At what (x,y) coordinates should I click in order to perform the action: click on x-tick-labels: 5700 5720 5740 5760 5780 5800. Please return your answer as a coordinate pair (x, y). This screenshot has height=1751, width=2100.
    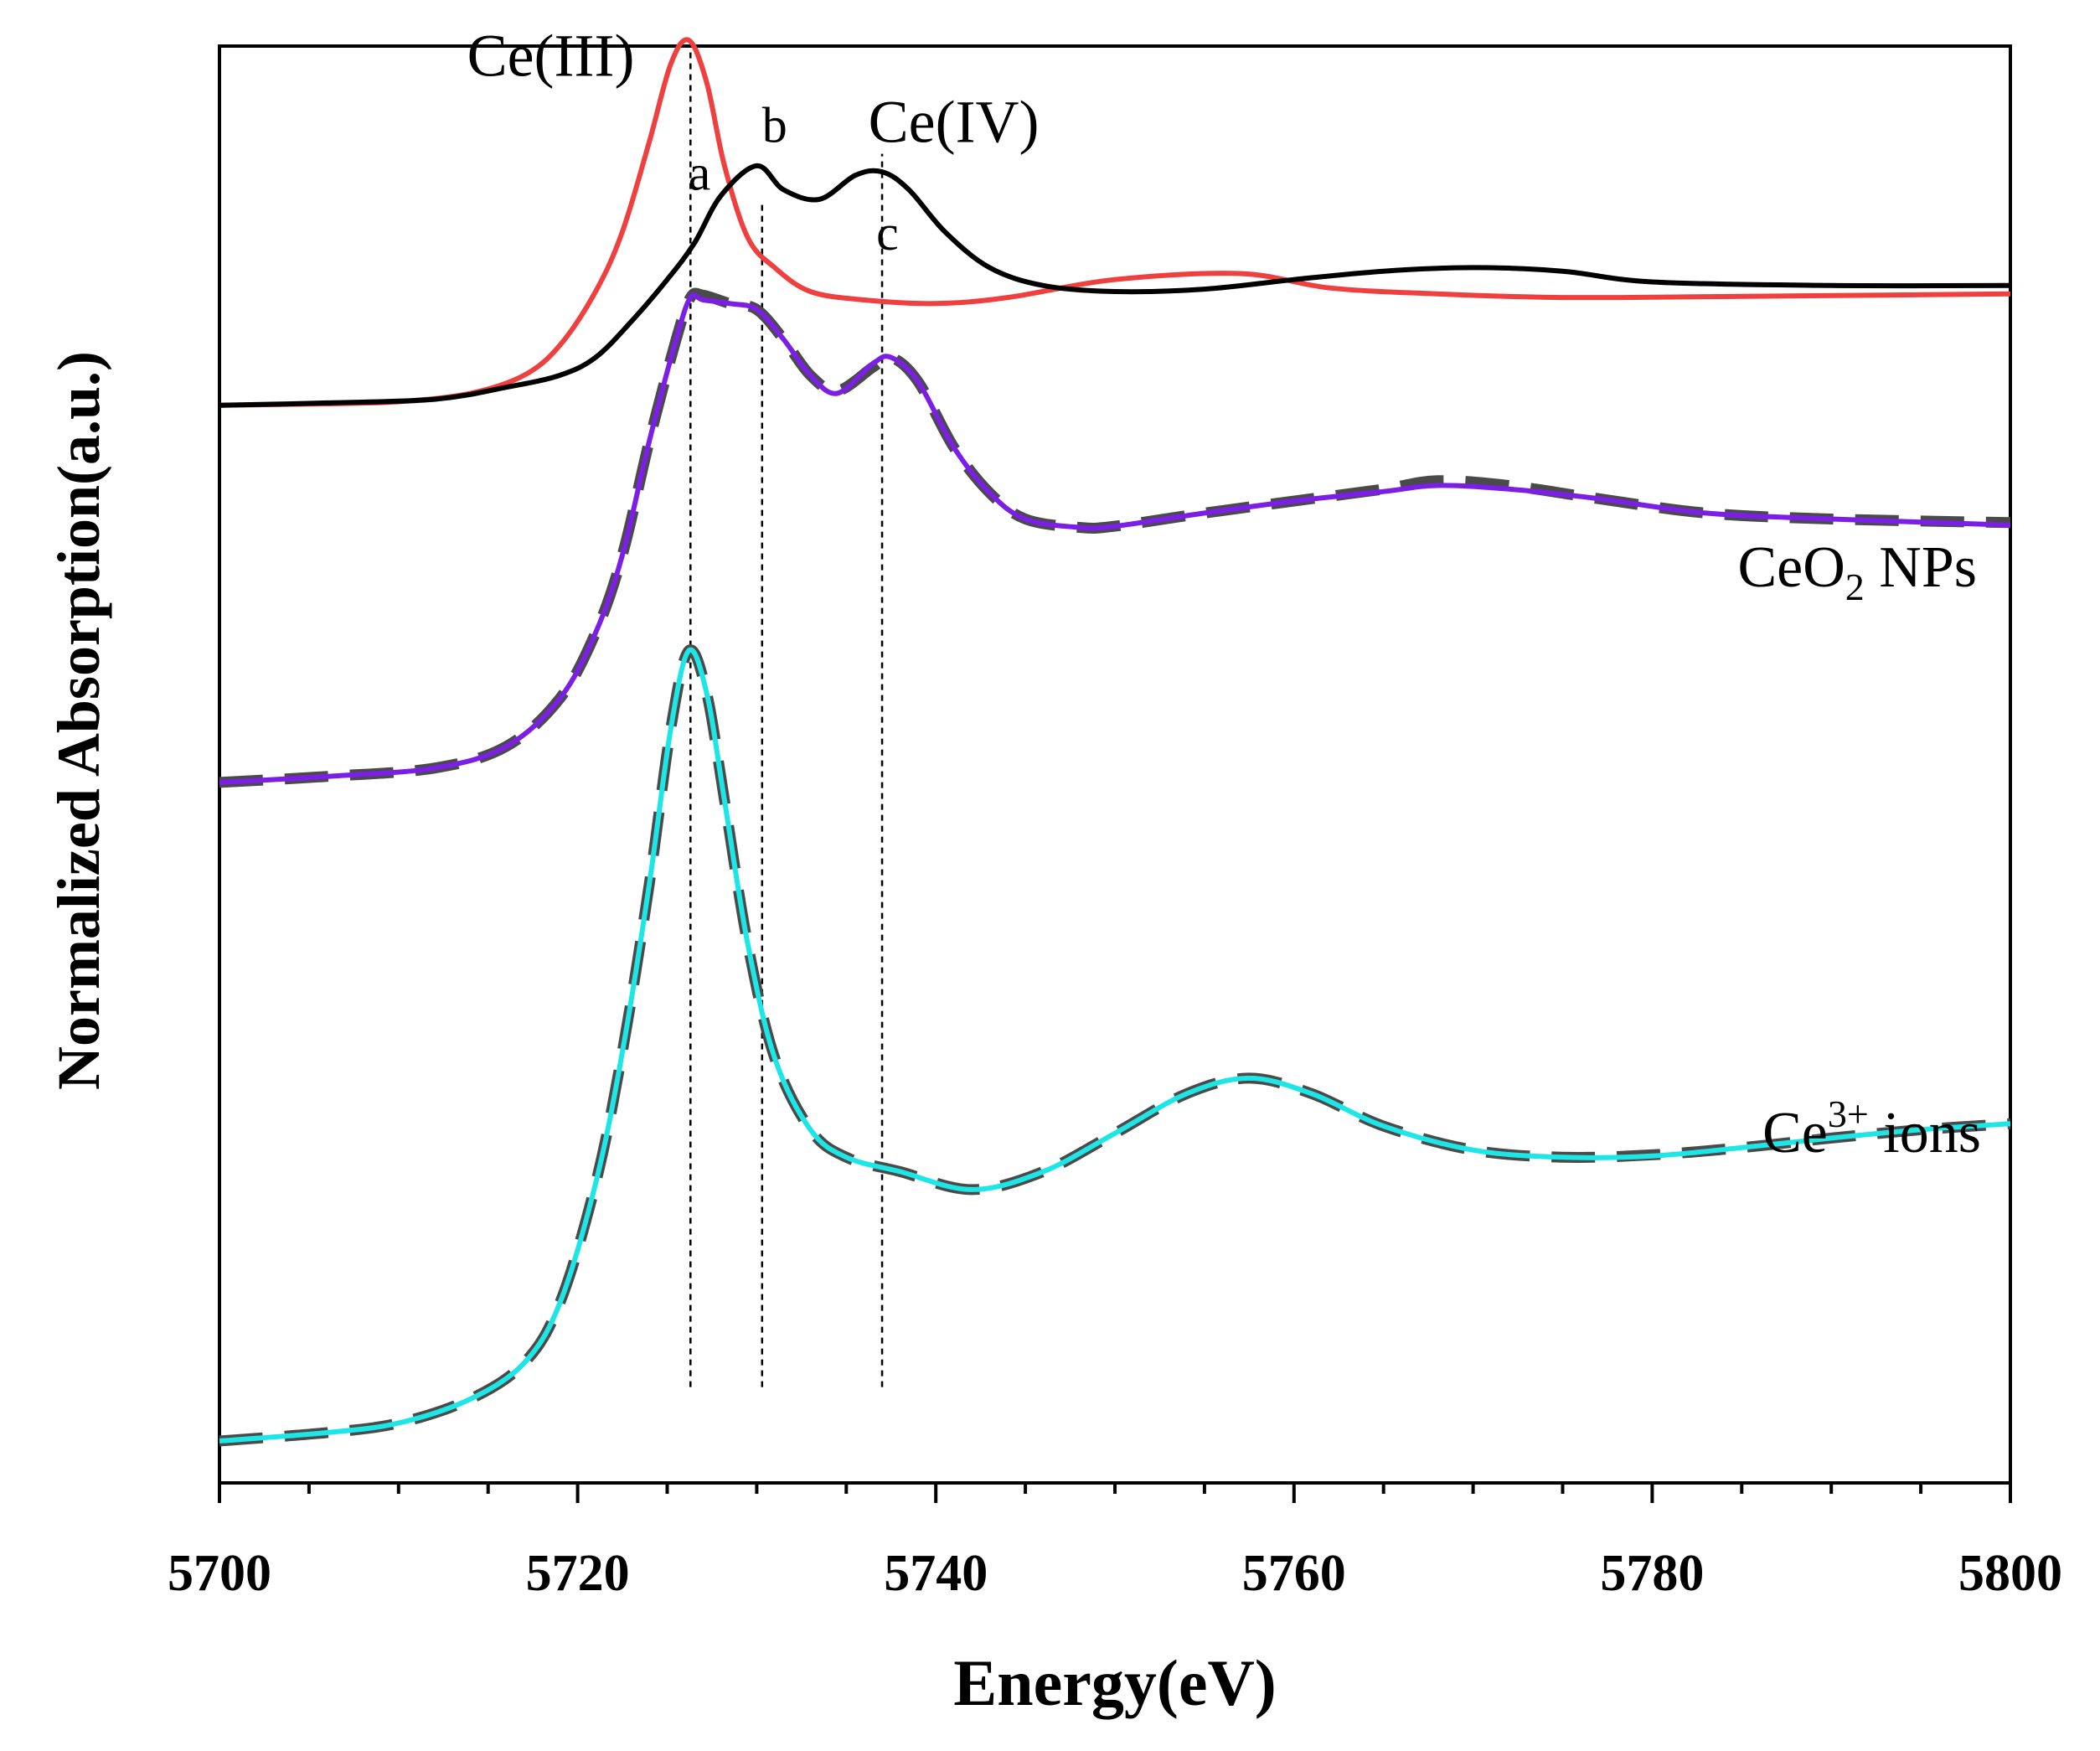
    Looking at the image, I should click on (1115, 1574).